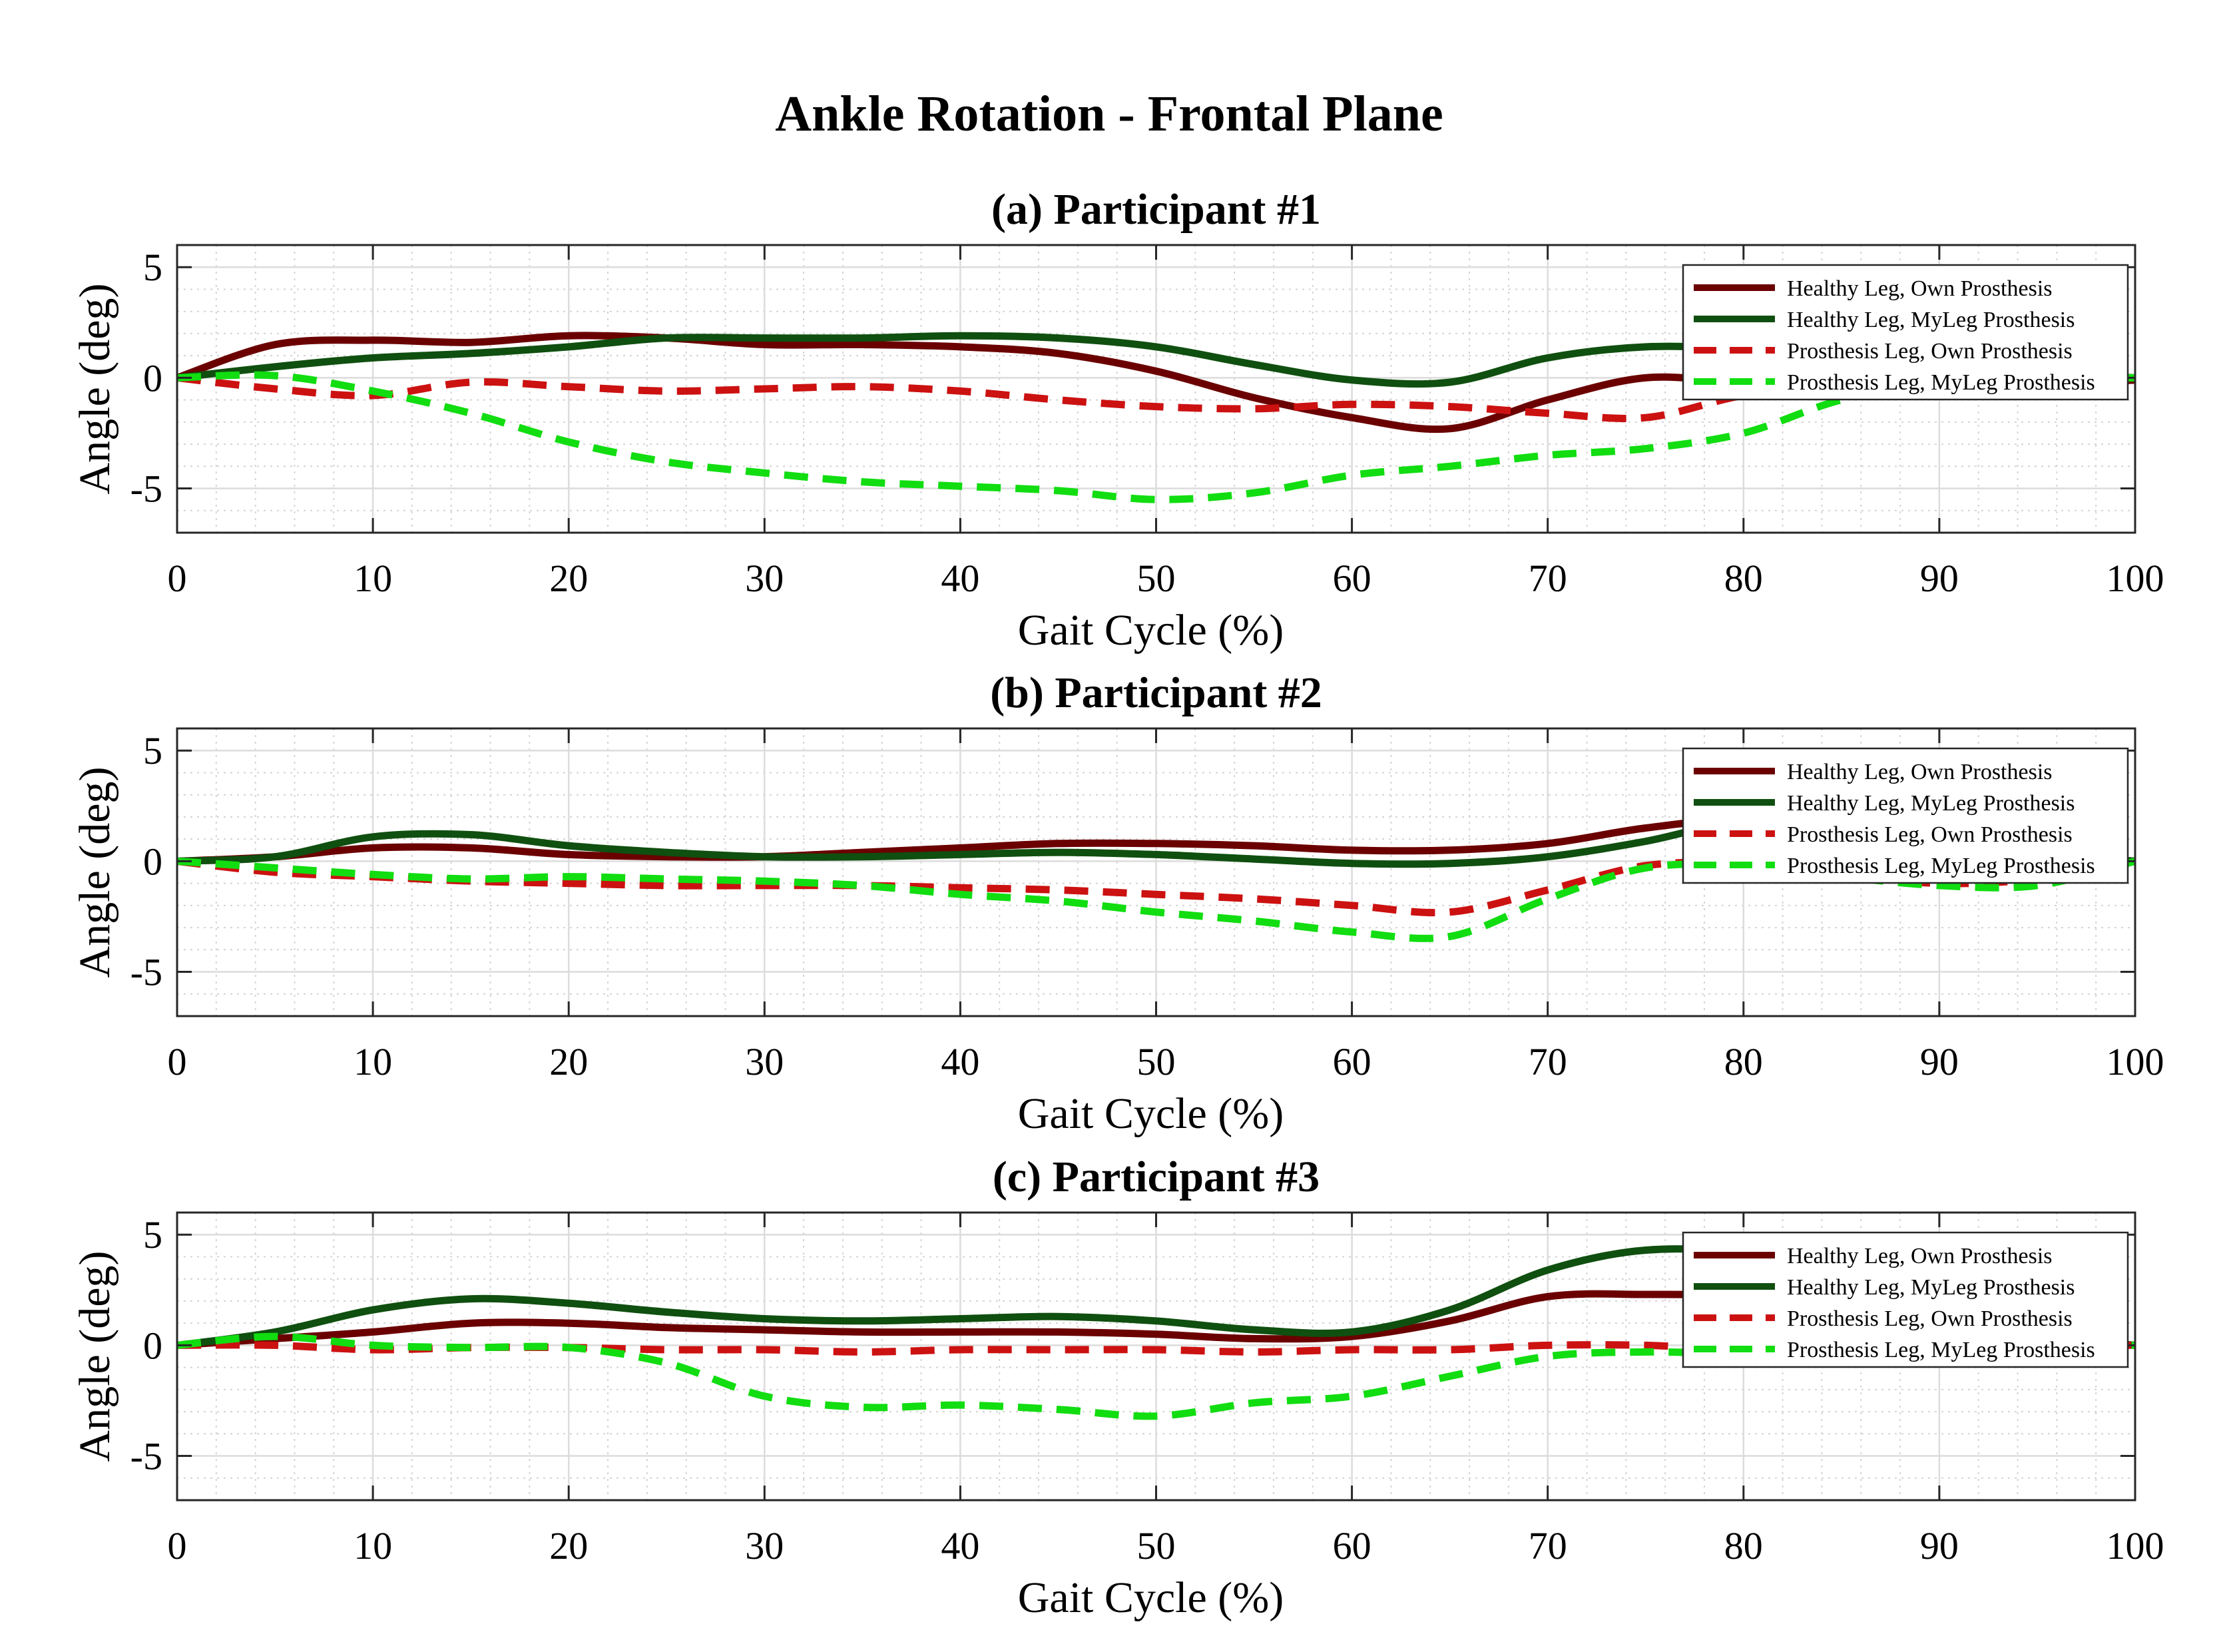 The height and width of the screenshot is (1652, 2223). What do you see at coordinates (1156, 1177) in the screenshot?
I see `panel-title: (c) Participant #3` at bounding box center [1156, 1177].